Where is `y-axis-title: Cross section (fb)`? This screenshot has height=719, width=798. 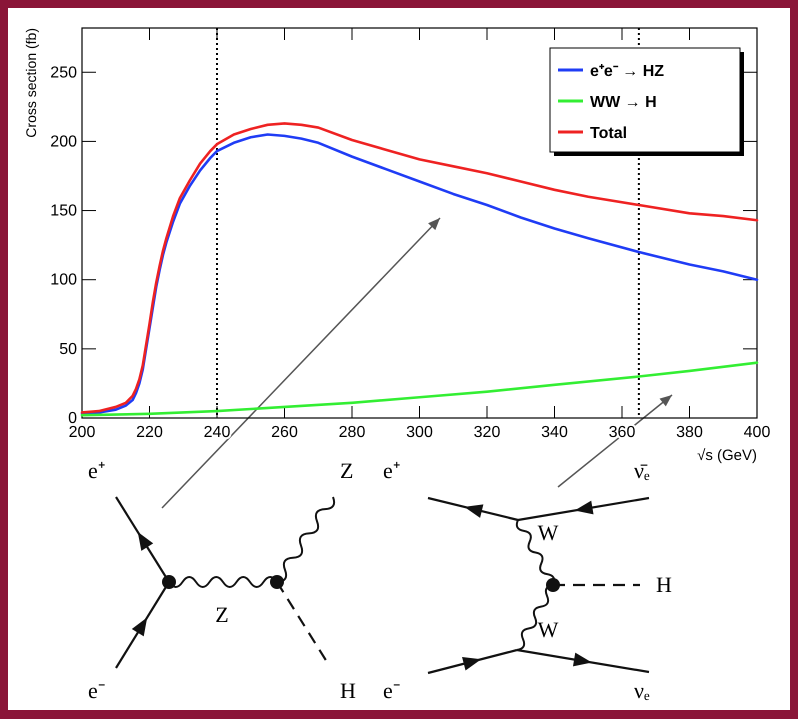 y-axis-title: Cross section (fb) is located at coordinates (31, 83).